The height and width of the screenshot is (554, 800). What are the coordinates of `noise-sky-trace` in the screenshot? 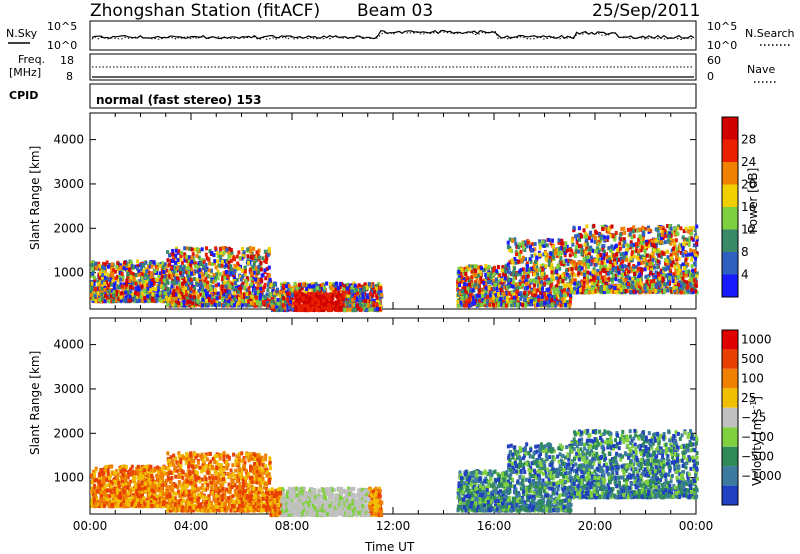 It's located at (393, 34).